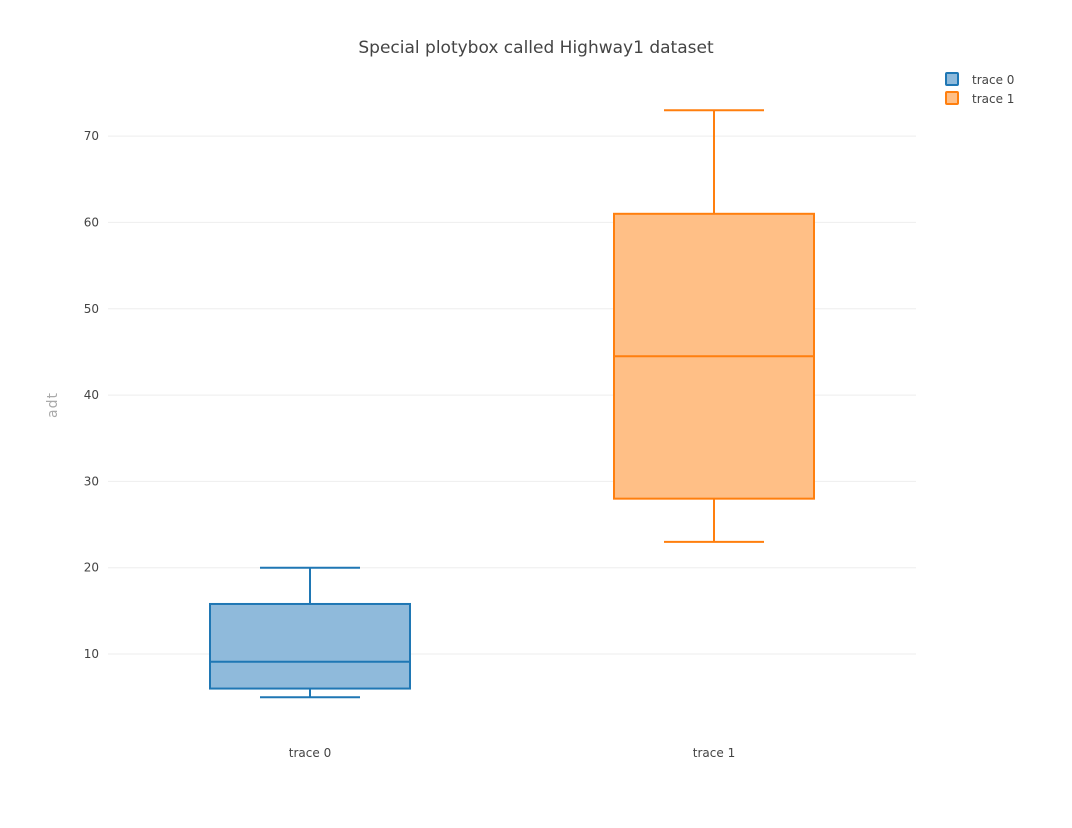 This screenshot has width=1072, height=828. Describe the element at coordinates (91, 568) in the screenshot. I see `y-tick-label: 20` at that location.